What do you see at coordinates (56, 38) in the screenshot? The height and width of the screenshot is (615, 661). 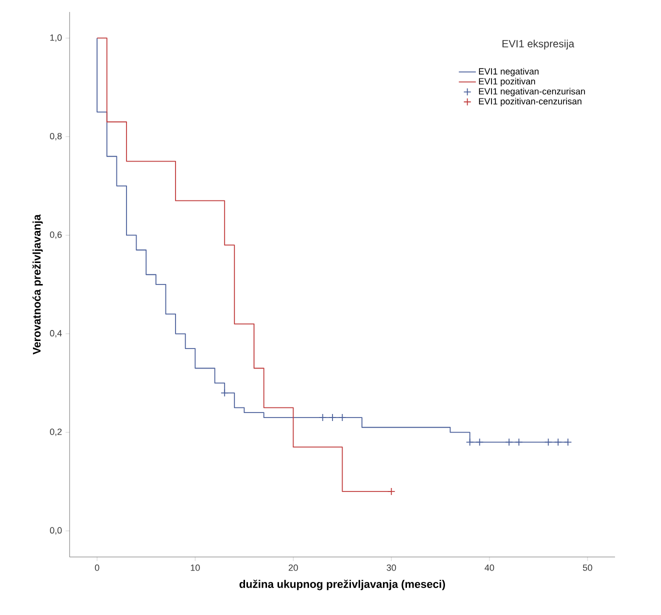 I see `y-tick-label: 1,0` at bounding box center [56, 38].